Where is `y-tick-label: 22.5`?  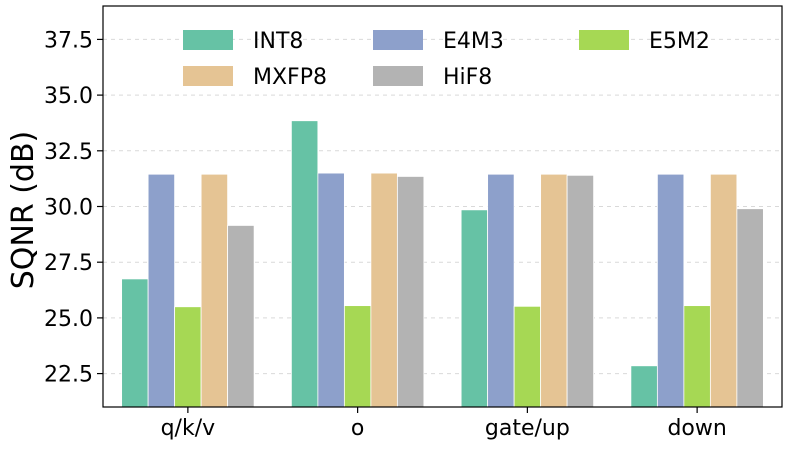 y-tick-label: 22.5 is located at coordinates (68, 375).